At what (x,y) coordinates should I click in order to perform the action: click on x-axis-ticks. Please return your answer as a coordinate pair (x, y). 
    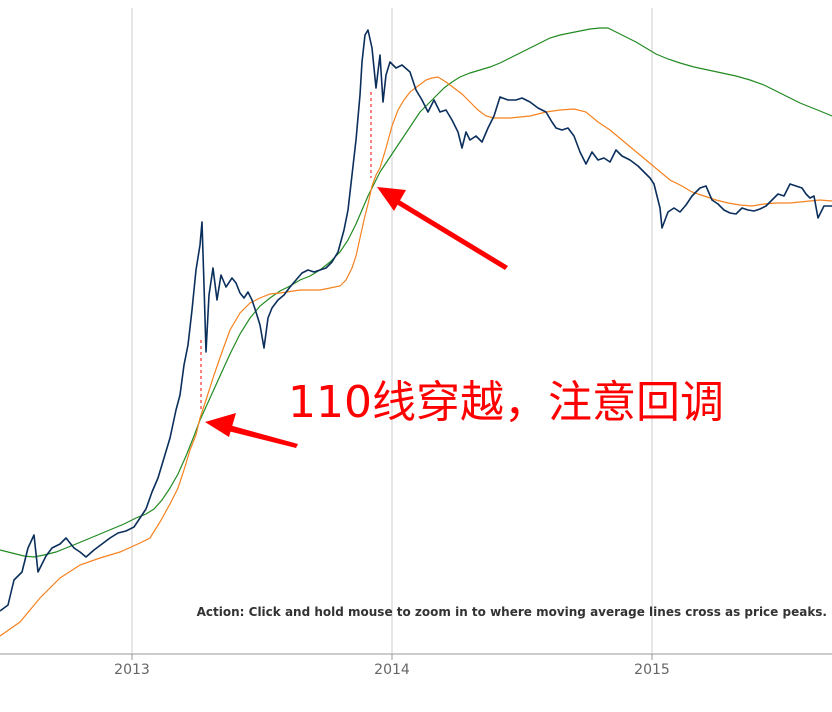
    Looking at the image, I should click on (392, 657).